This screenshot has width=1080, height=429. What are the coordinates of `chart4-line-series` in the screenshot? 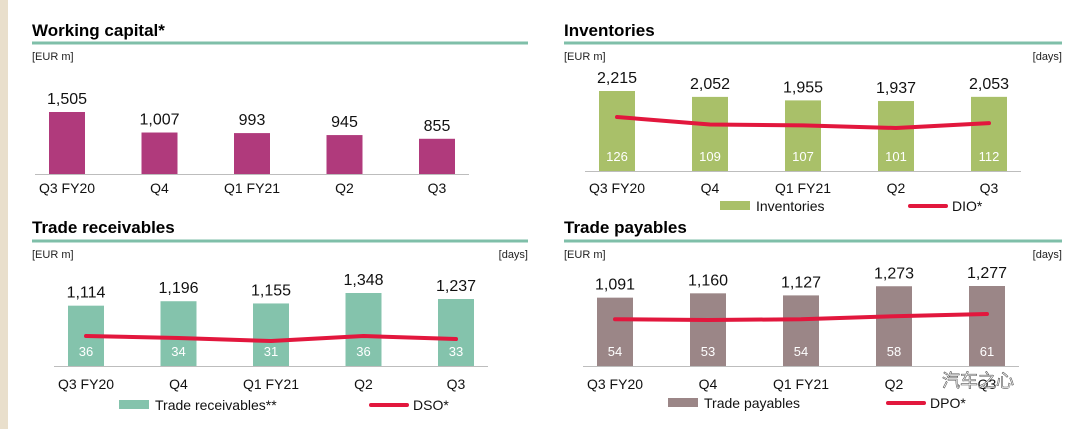 It's located at (801, 317).